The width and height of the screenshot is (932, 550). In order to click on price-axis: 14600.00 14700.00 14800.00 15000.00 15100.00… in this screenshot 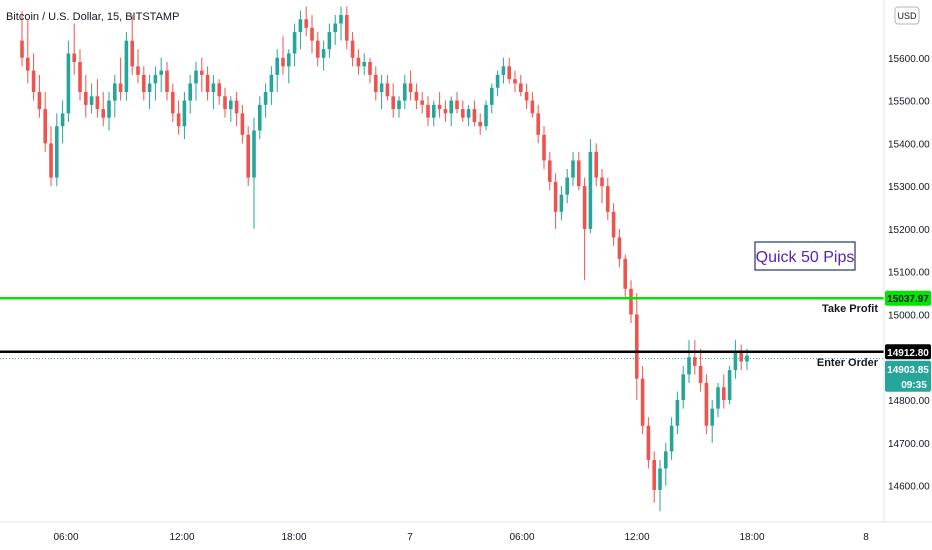, I will do `click(906, 261)`.